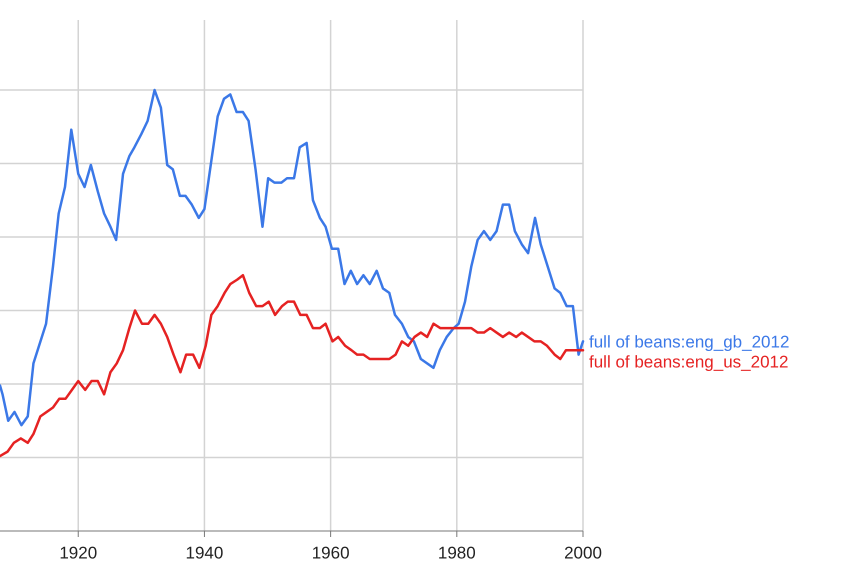 The image size is (862, 581). What do you see at coordinates (205, 553) in the screenshot?
I see `x-tick-label: 1940` at bounding box center [205, 553].